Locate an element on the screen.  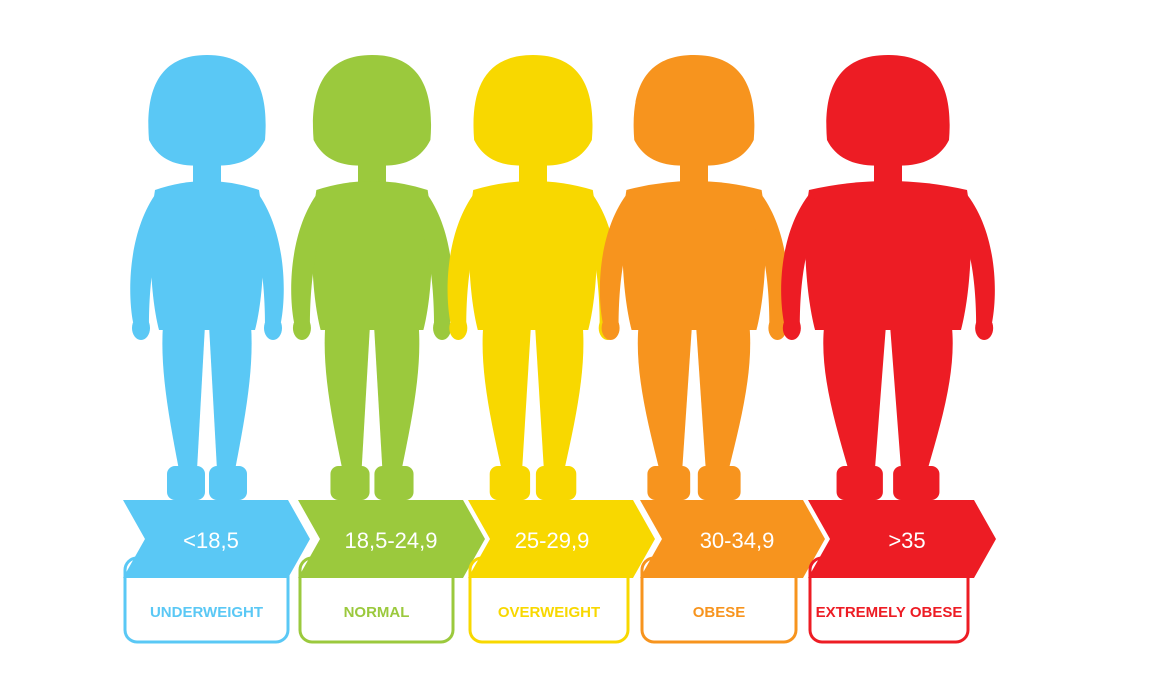
category-label: EXTREMELY OBESE is located at coordinates (889, 612).